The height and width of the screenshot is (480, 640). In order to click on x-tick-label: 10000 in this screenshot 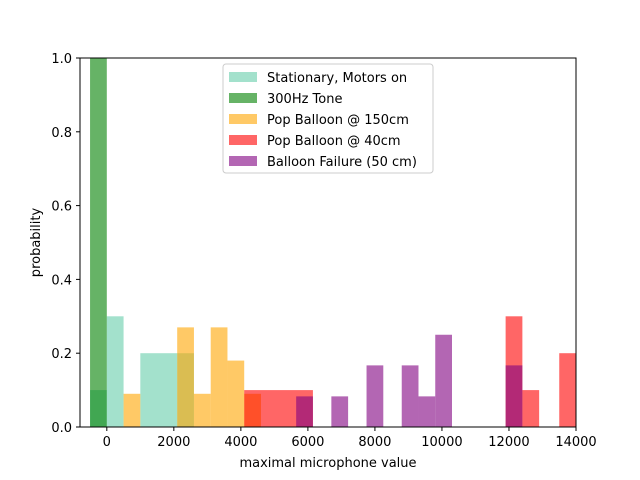, I will do `click(441, 442)`.